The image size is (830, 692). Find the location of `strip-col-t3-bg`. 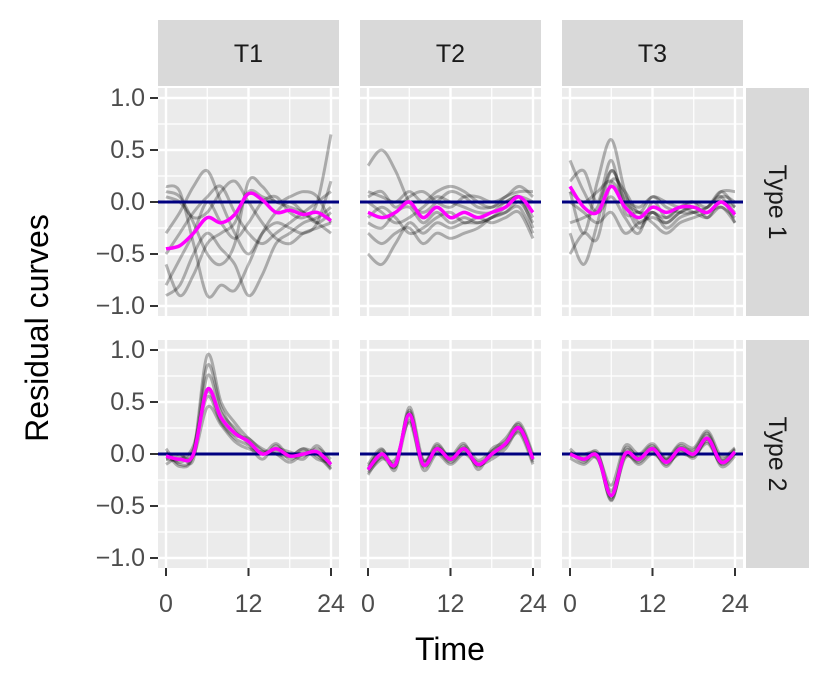

strip-col-t3-bg is located at coordinates (652, 53).